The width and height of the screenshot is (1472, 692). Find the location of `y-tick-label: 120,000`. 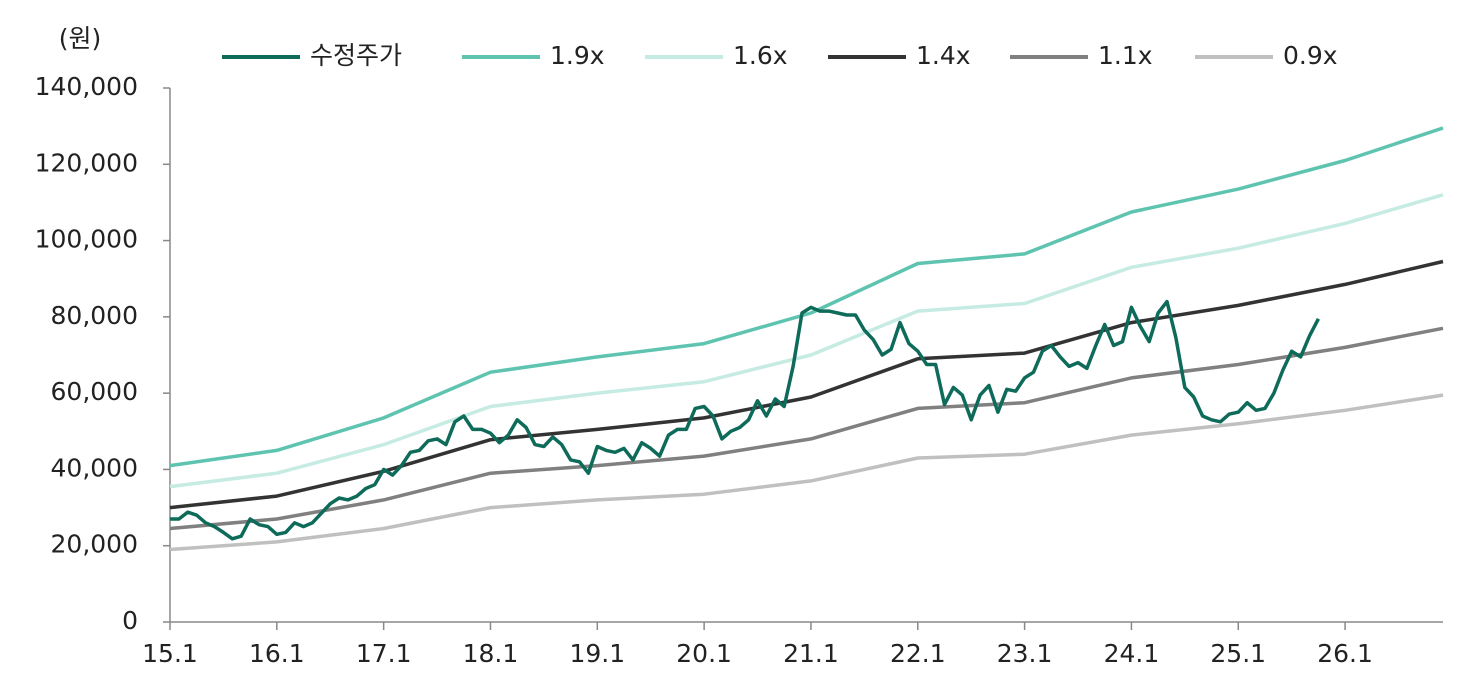

y-tick-label: 120,000 is located at coordinates (86, 162).